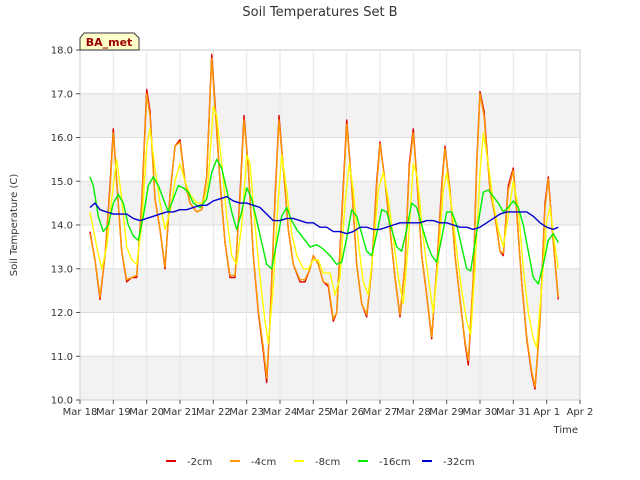 The height and width of the screenshot is (480, 640). What do you see at coordinates (80, 412) in the screenshot?
I see `x-tick-label: Mar 18` at bounding box center [80, 412].